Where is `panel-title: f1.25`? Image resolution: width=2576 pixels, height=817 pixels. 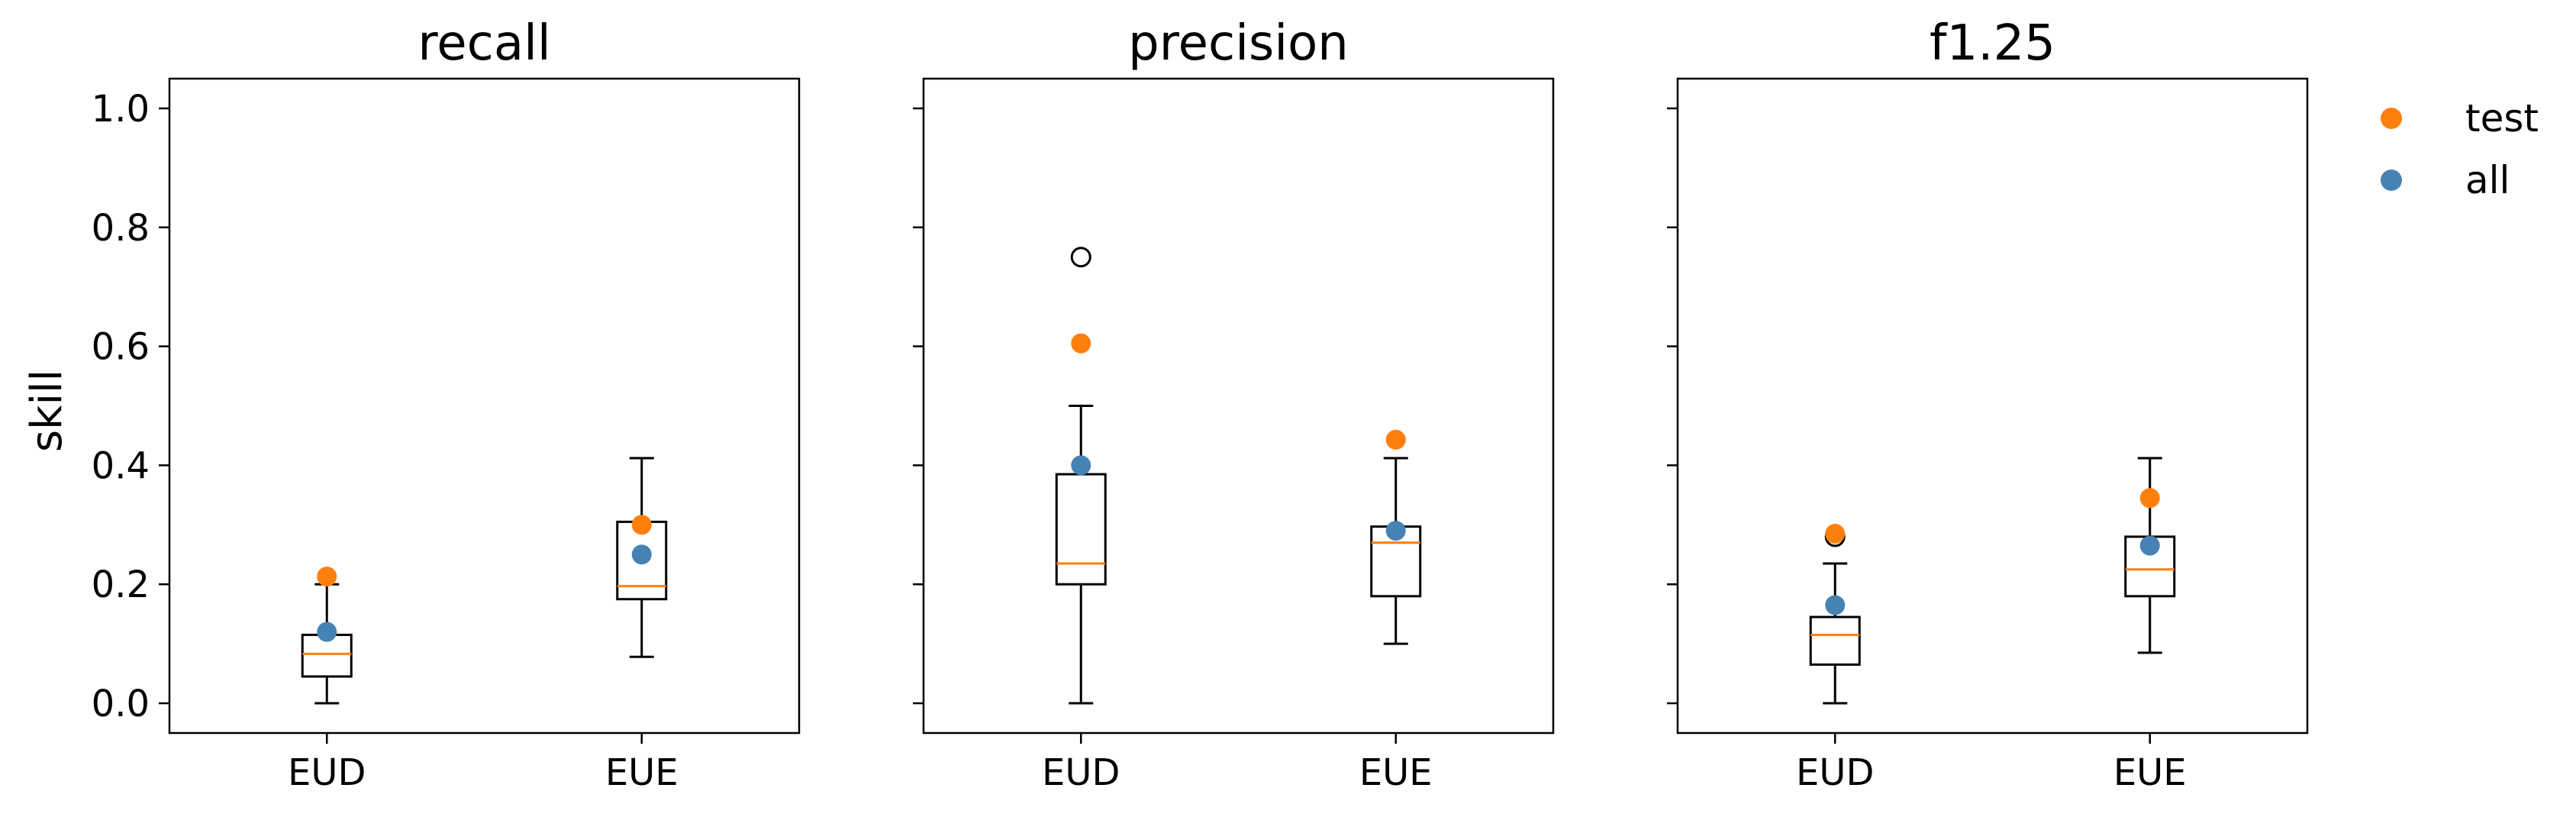 panel-title: f1.25 is located at coordinates (1993, 43).